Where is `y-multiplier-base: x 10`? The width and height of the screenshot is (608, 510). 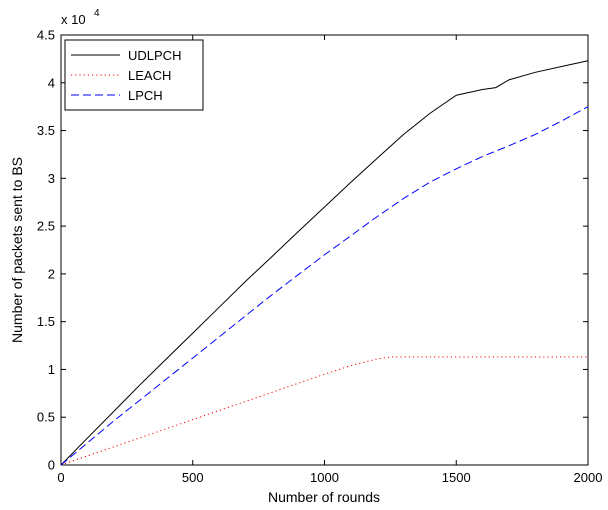 y-multiplier-base: x 10 is located at coordinates (73, 19).